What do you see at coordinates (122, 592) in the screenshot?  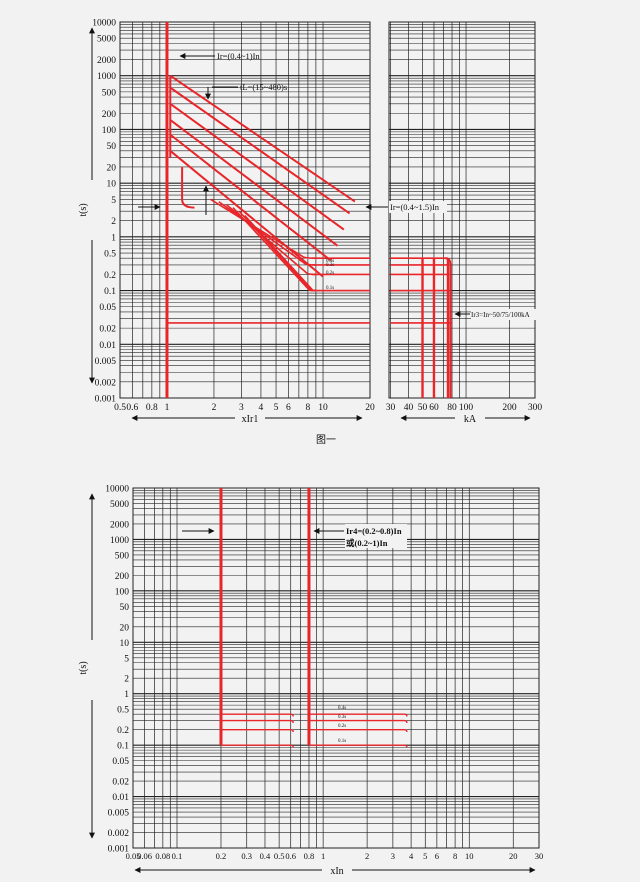 I see `y-tick-label: 100` at bounding box center [122, 592].